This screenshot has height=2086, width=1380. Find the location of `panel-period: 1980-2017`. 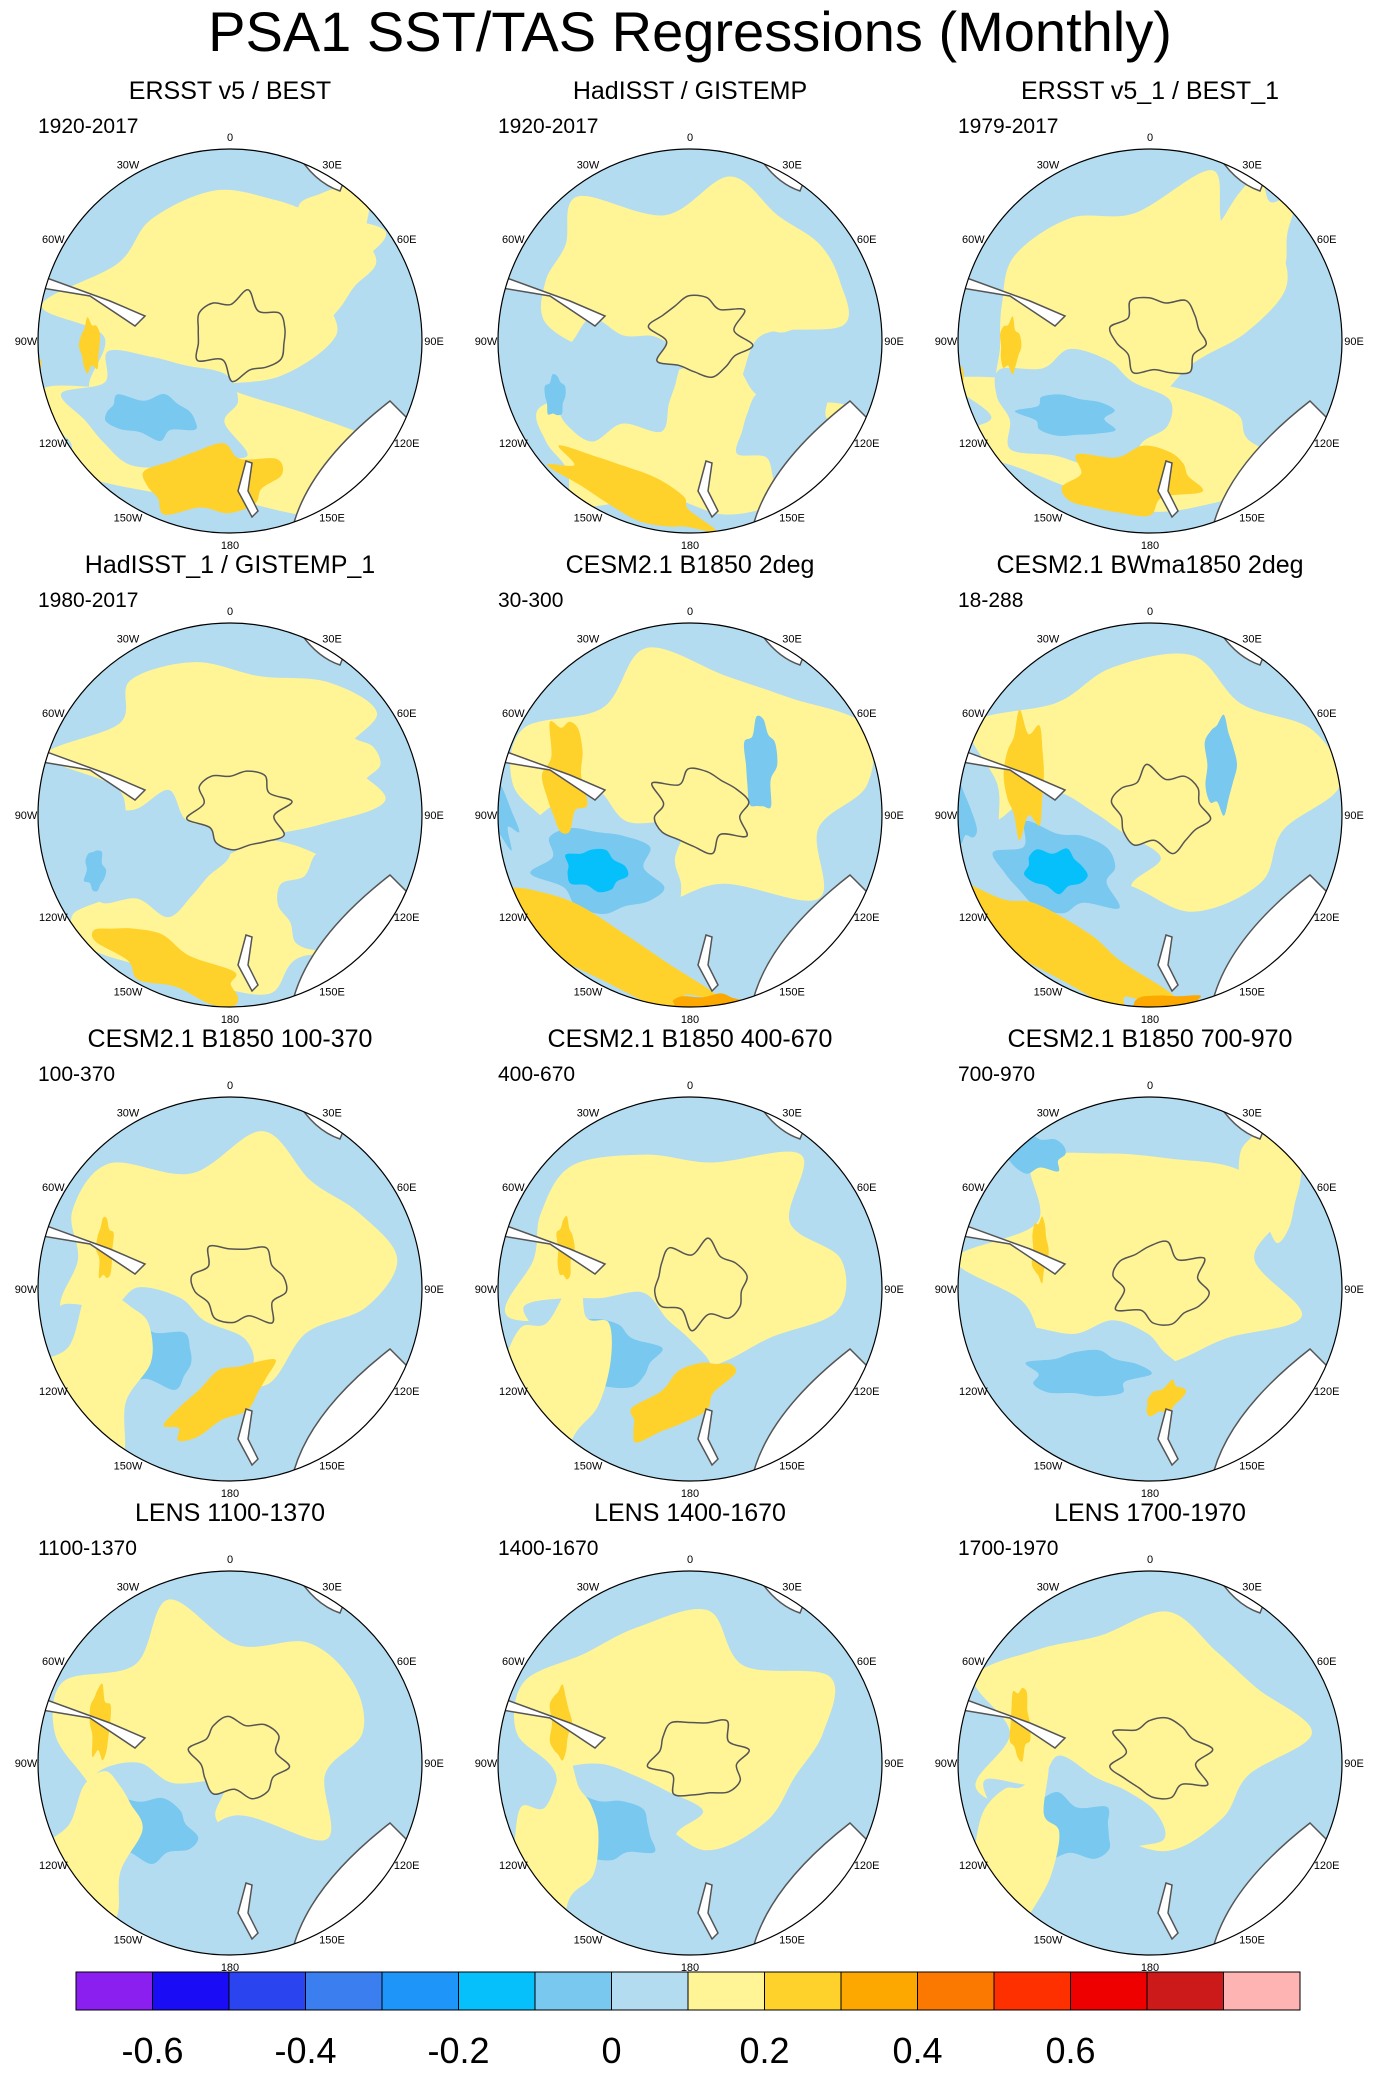

panel-period: 1980-2017 is located at coordinates (88, 600).